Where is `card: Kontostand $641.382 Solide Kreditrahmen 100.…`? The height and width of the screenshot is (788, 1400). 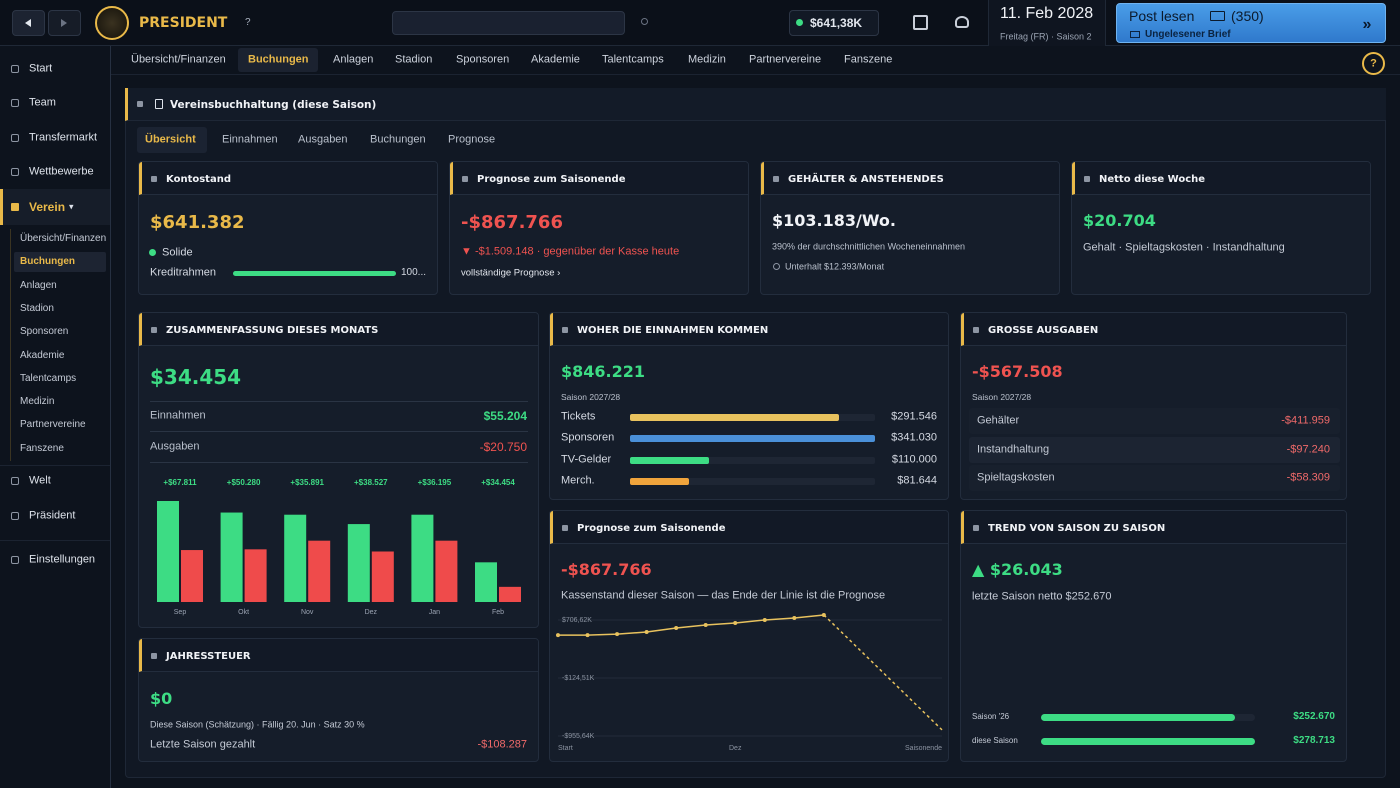 card: Kontostand $641.382 Solide Kreditrahmen 100.… is located at coordinates (288, 228).